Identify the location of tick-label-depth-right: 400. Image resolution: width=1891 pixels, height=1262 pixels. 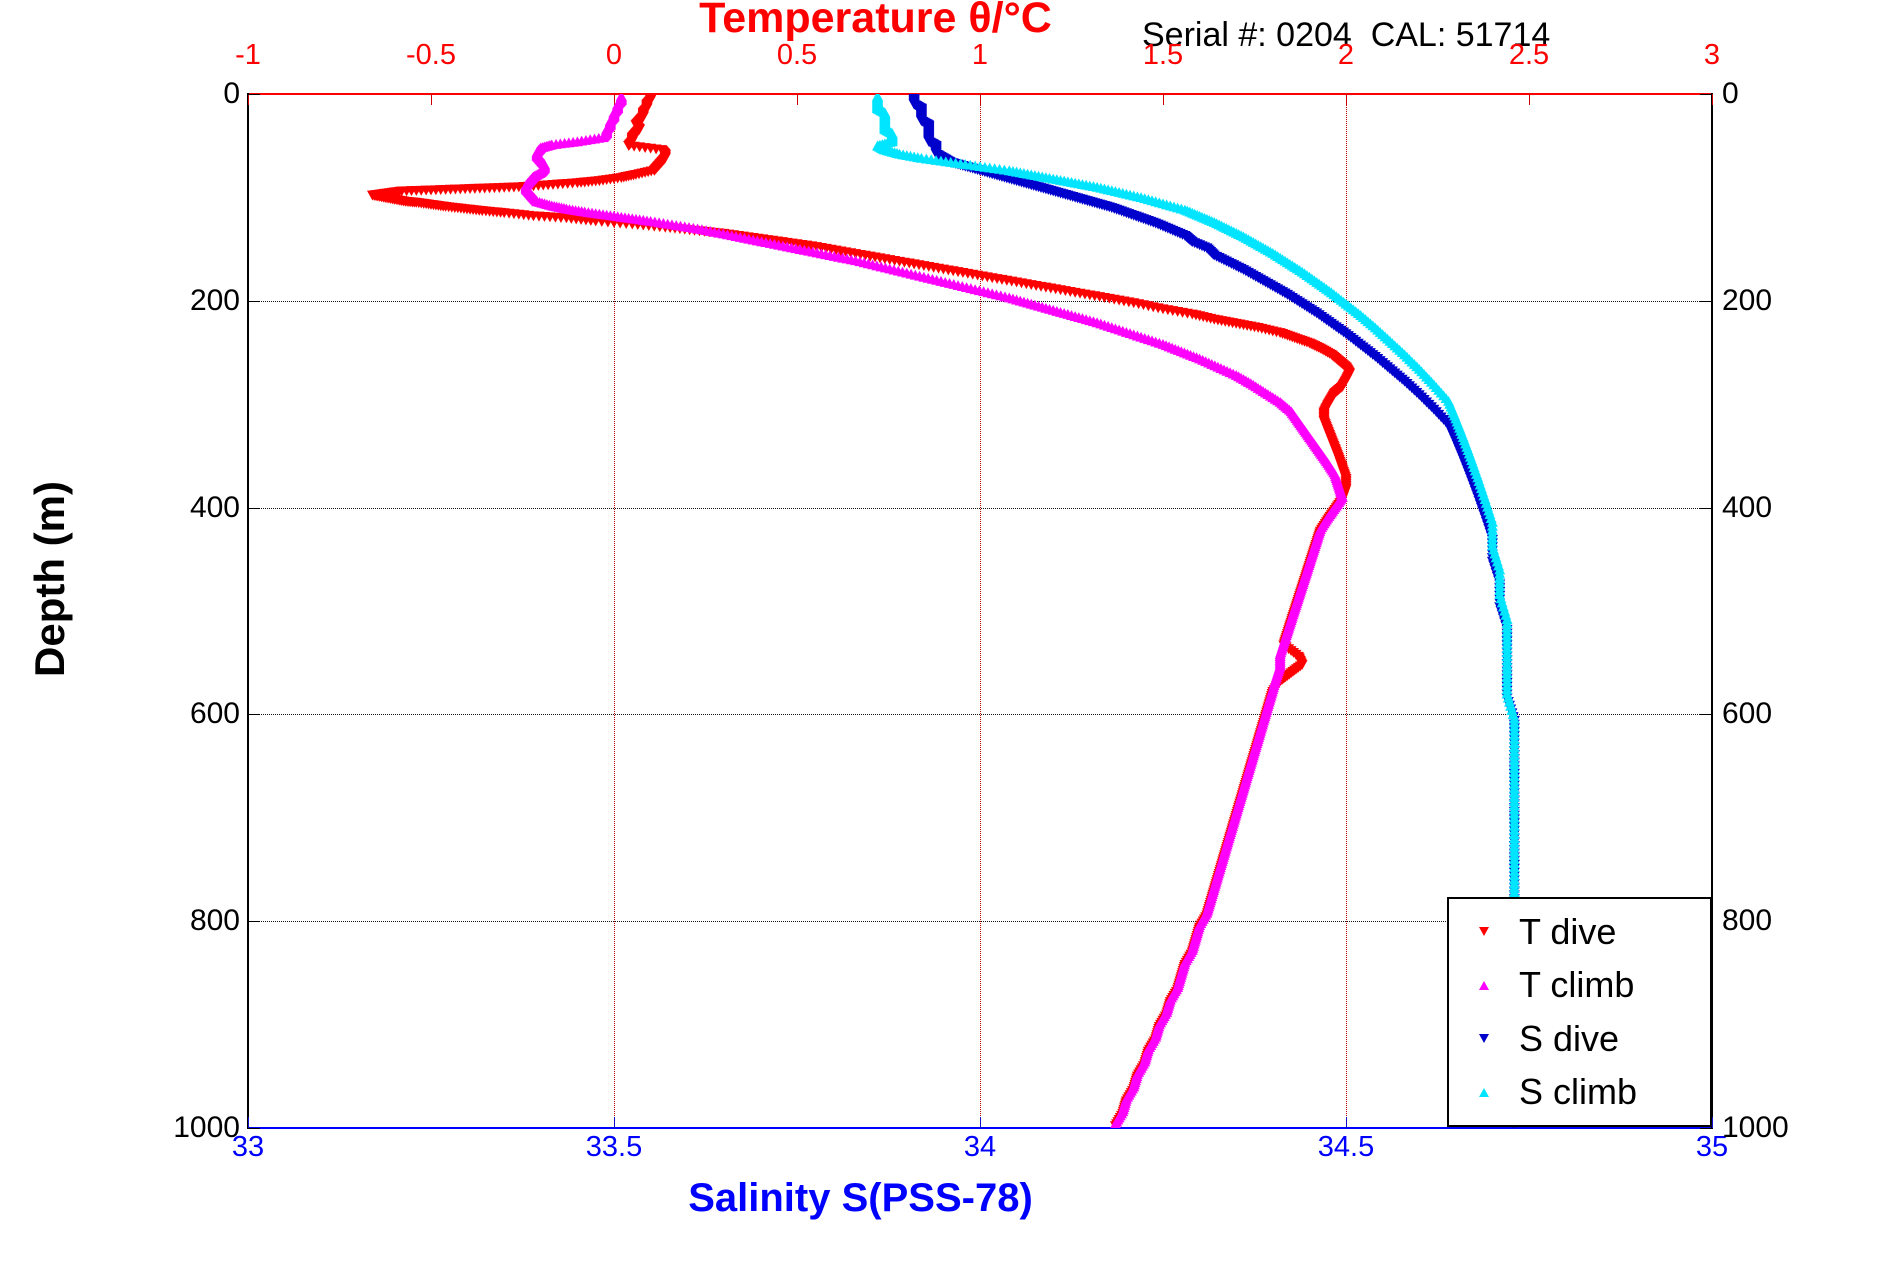
(1747, 507).